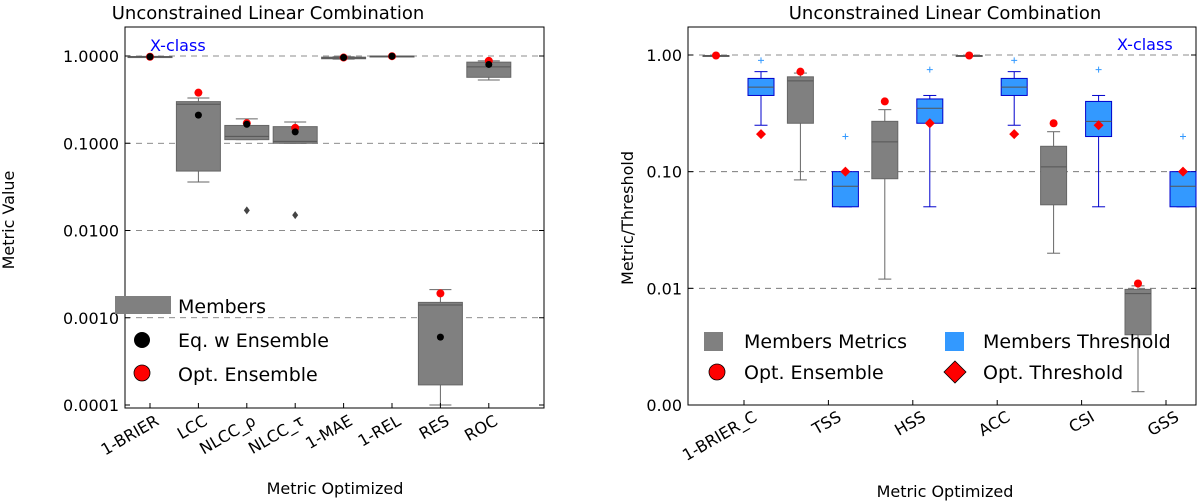  I want to click on right-threshold-box-4-box, so click(1099, 119).